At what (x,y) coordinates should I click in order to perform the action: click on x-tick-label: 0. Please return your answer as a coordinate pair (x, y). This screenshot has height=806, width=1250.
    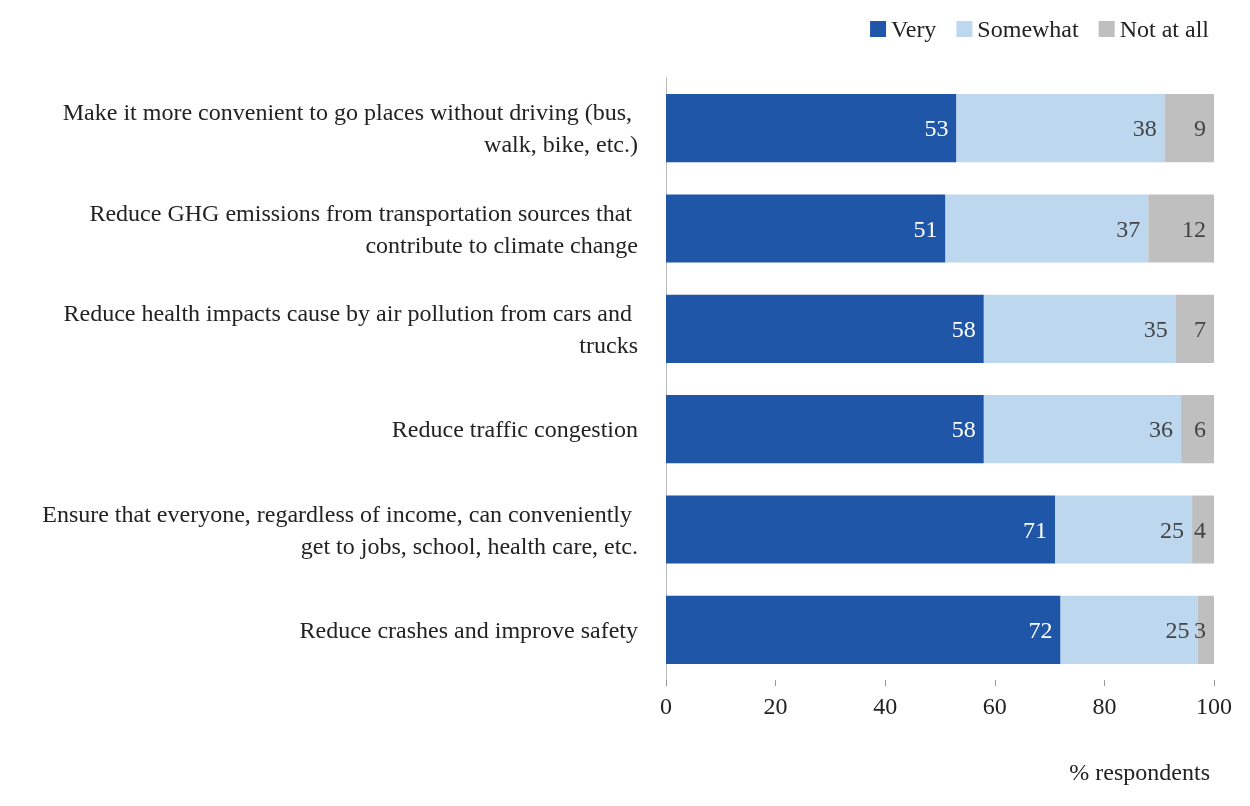
    Looking at the image, I should click on (666, 706).